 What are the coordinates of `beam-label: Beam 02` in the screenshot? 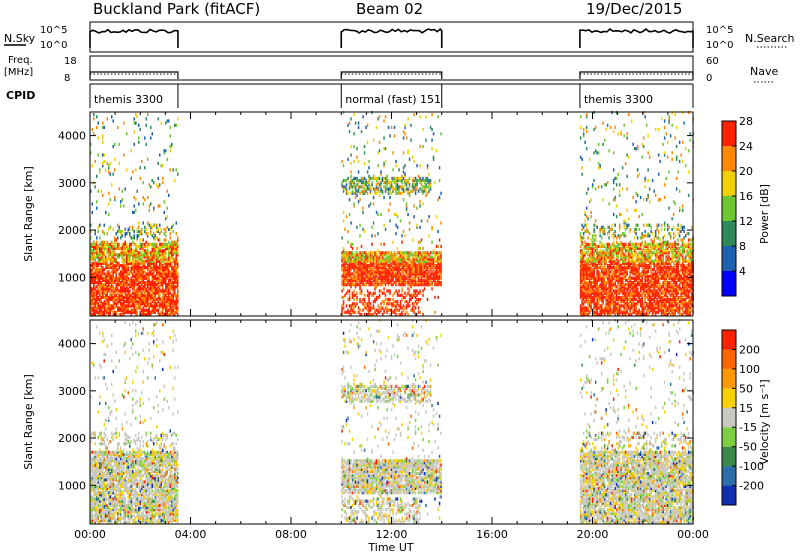 It's located at (389, 9).